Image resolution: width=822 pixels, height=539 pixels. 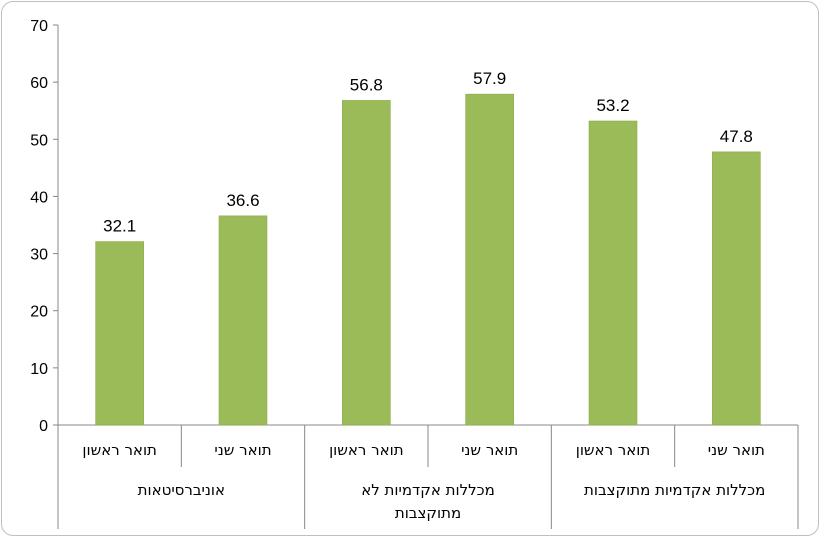 What do you see at coordinates (674, 490) in the screenshot?
I see `group-label: מכללות אקדמיות מתוקצבות` at bounding box center [674, 490].